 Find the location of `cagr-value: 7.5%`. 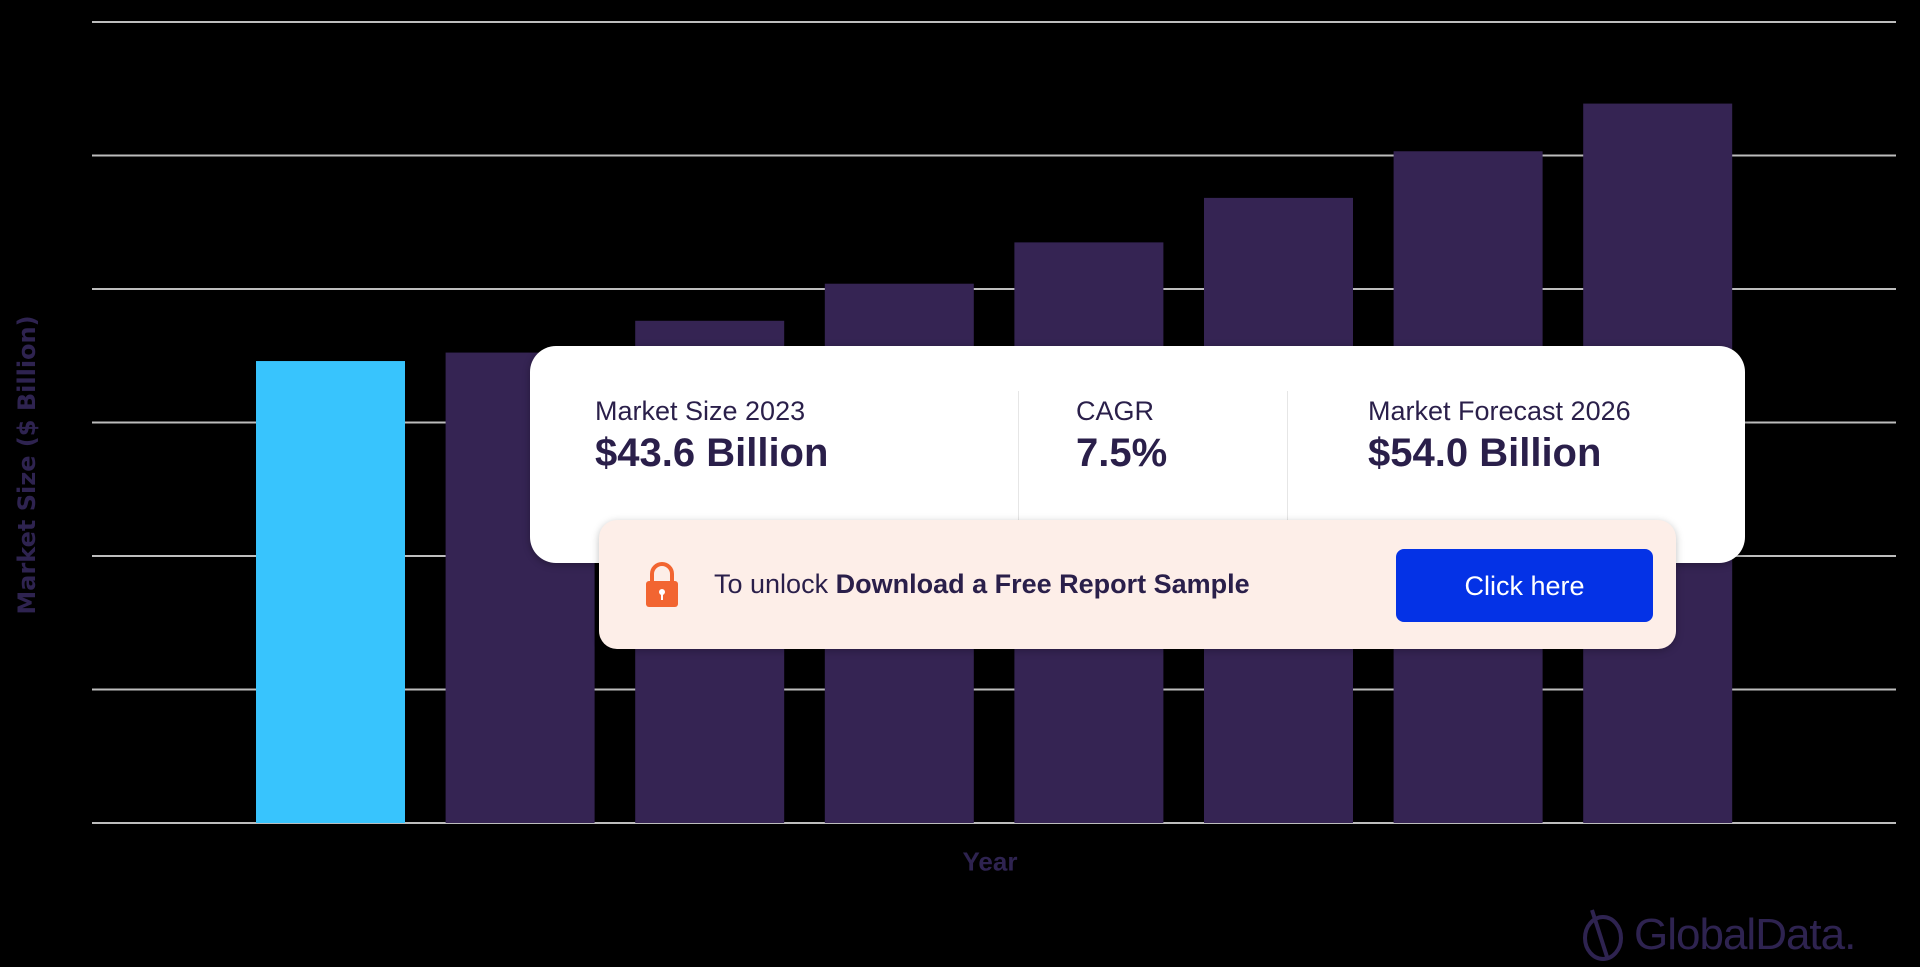

cagr-value: 7.5% is located at coordinates (1122, 453).